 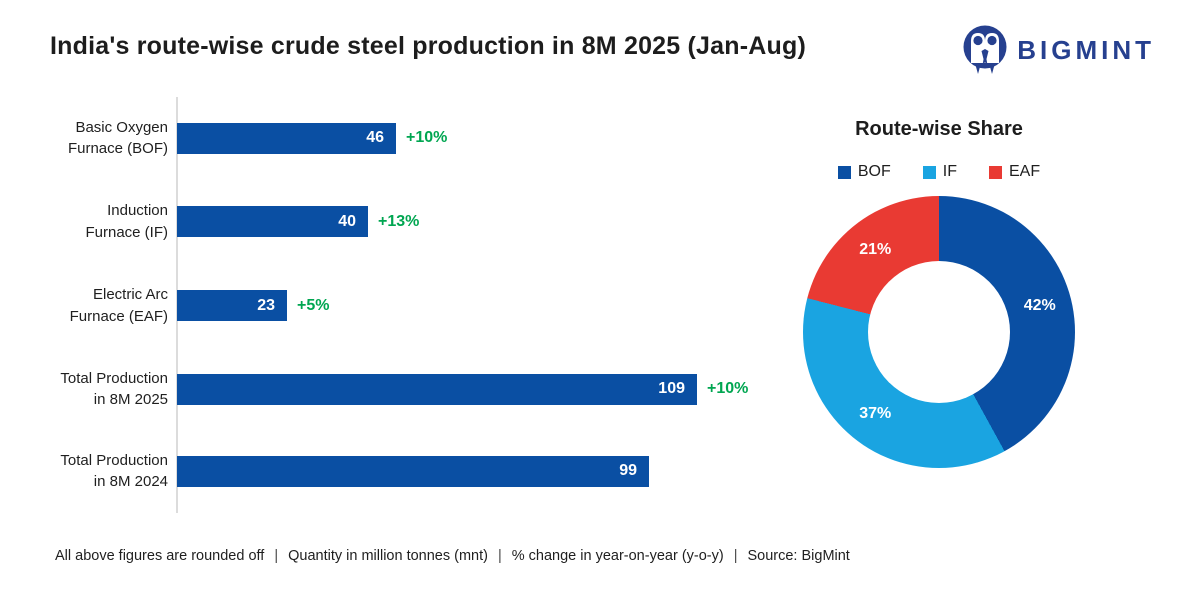 What do you see at coordinates (114, 388) in the screenshot?
I see `category-label: Total Production in 8M 2025` at bounding box center [114, 388].